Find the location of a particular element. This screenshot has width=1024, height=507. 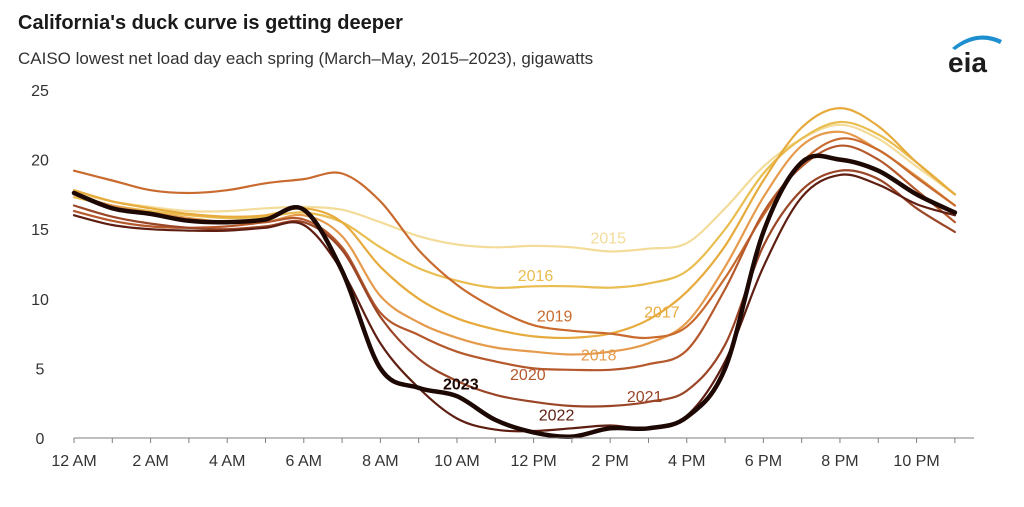

y-tick-label: 10 is located at coordinates (40, 300).